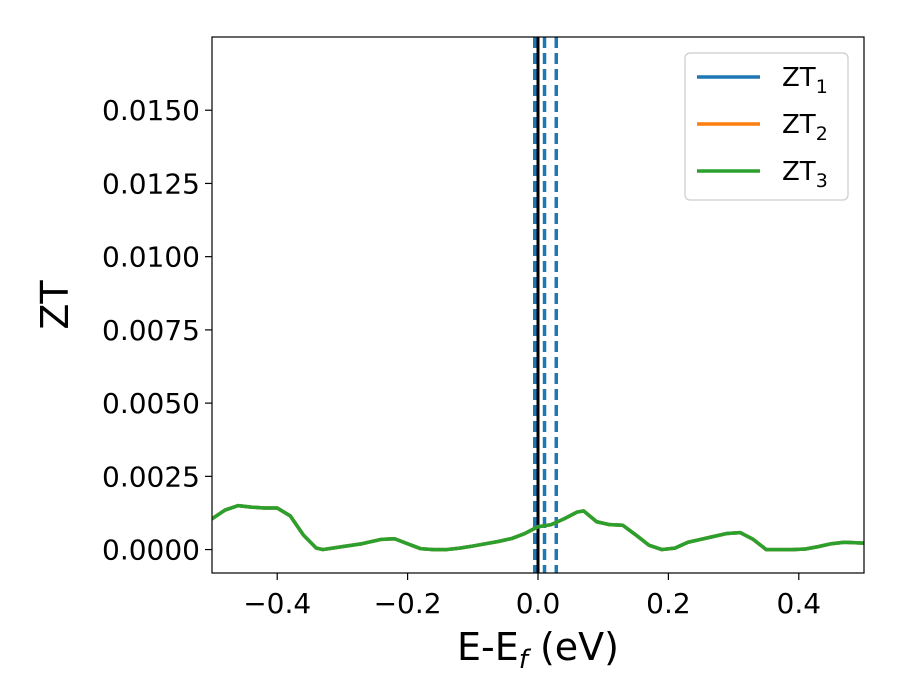 This screenshot has width=900, height=700. I want to click on legend-label: ZT3, so click(805, 174).